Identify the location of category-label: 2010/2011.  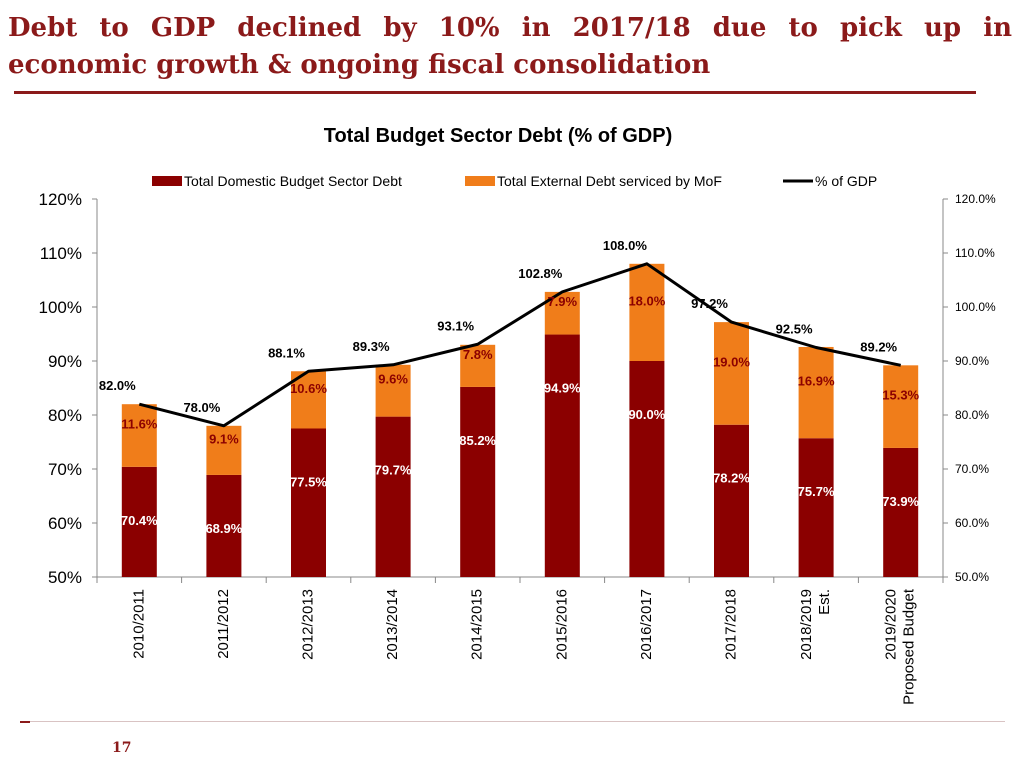
(138, 624).